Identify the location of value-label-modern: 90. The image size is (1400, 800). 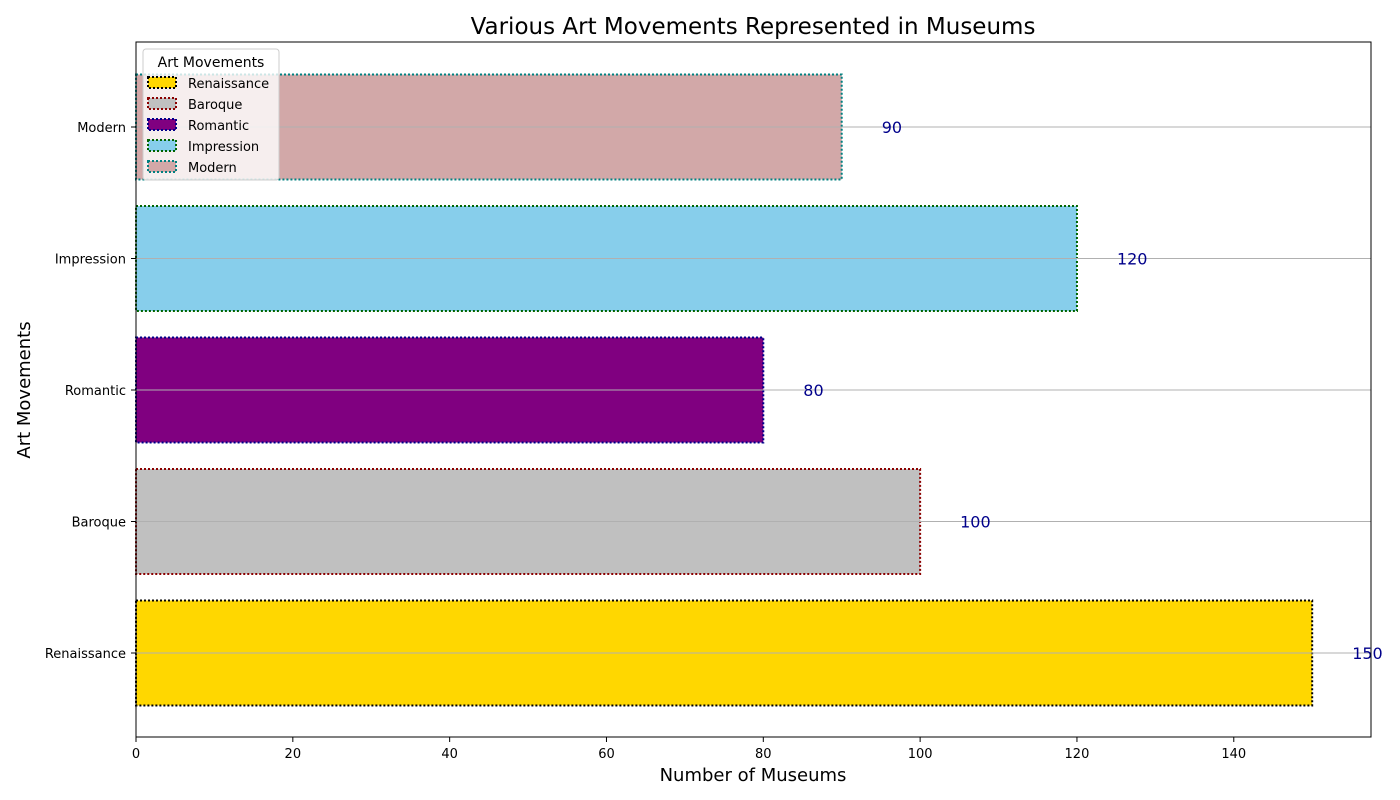
(892, 127).